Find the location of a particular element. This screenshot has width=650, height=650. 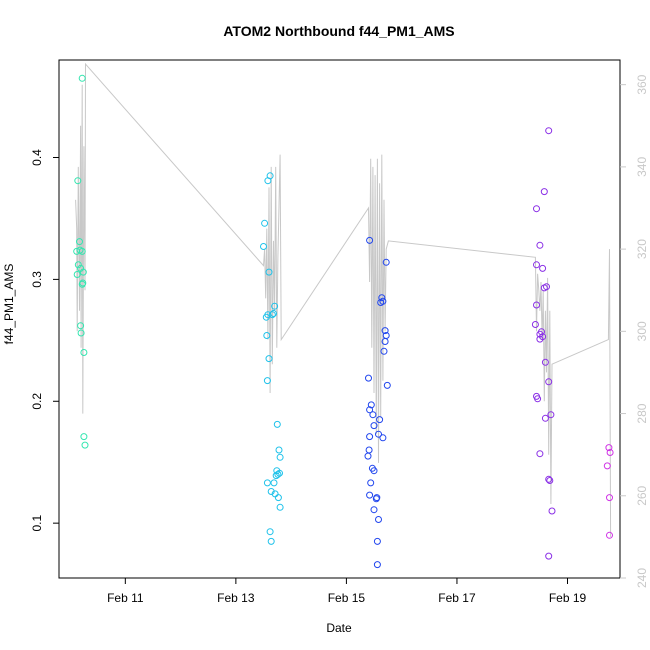

chart-title: ATOM2 Northbound f44_PM1_AMS is located at coordinates (338, 31).